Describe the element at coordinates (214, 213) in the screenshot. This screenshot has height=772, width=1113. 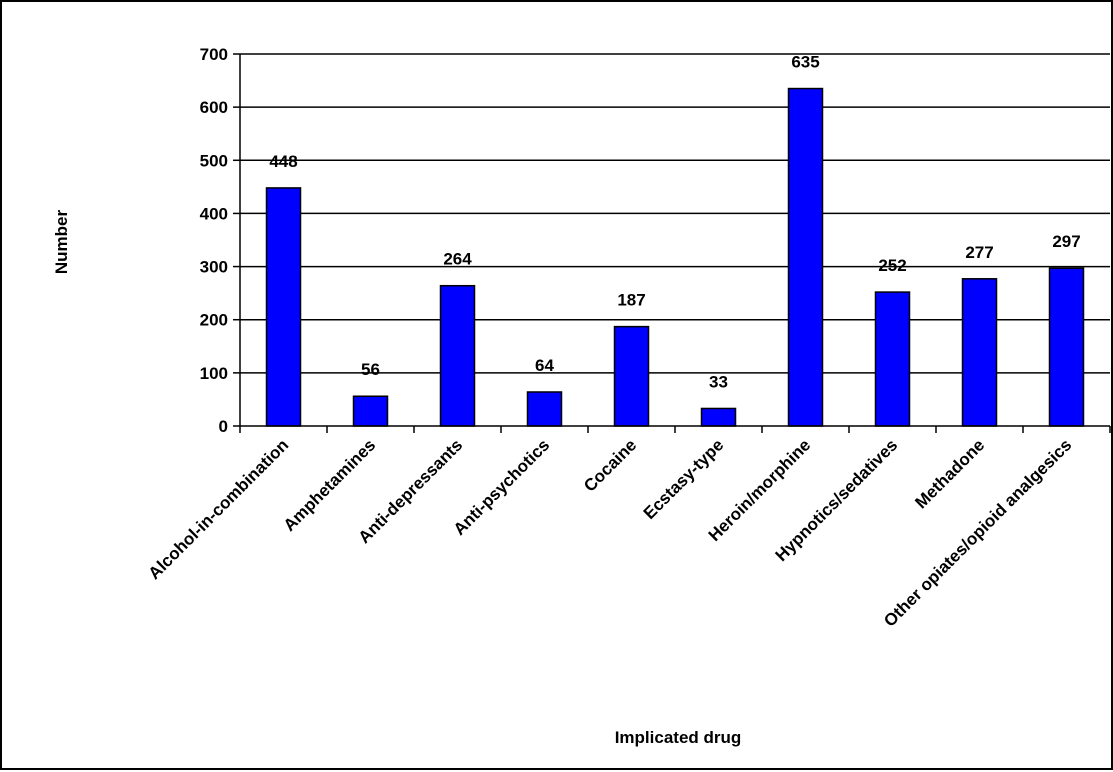
I see `y-tick-label: 400` at that location.